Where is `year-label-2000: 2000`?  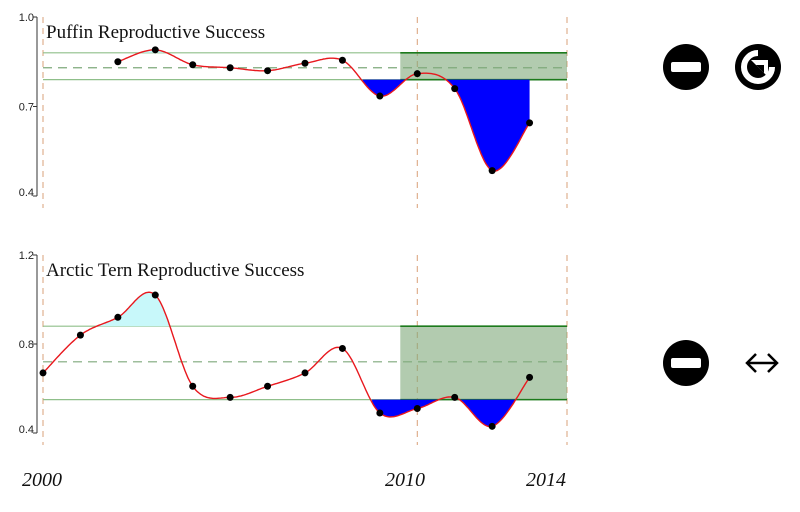
year-label-2000: 2000 is located at coordinates (42, 480).